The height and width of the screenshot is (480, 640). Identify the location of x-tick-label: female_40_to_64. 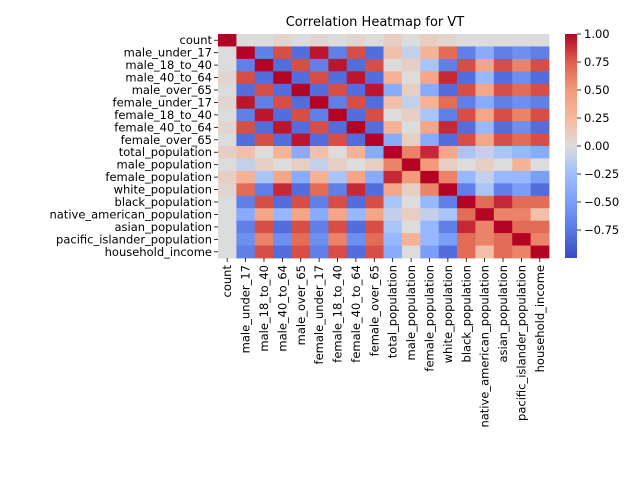
(356, 314).